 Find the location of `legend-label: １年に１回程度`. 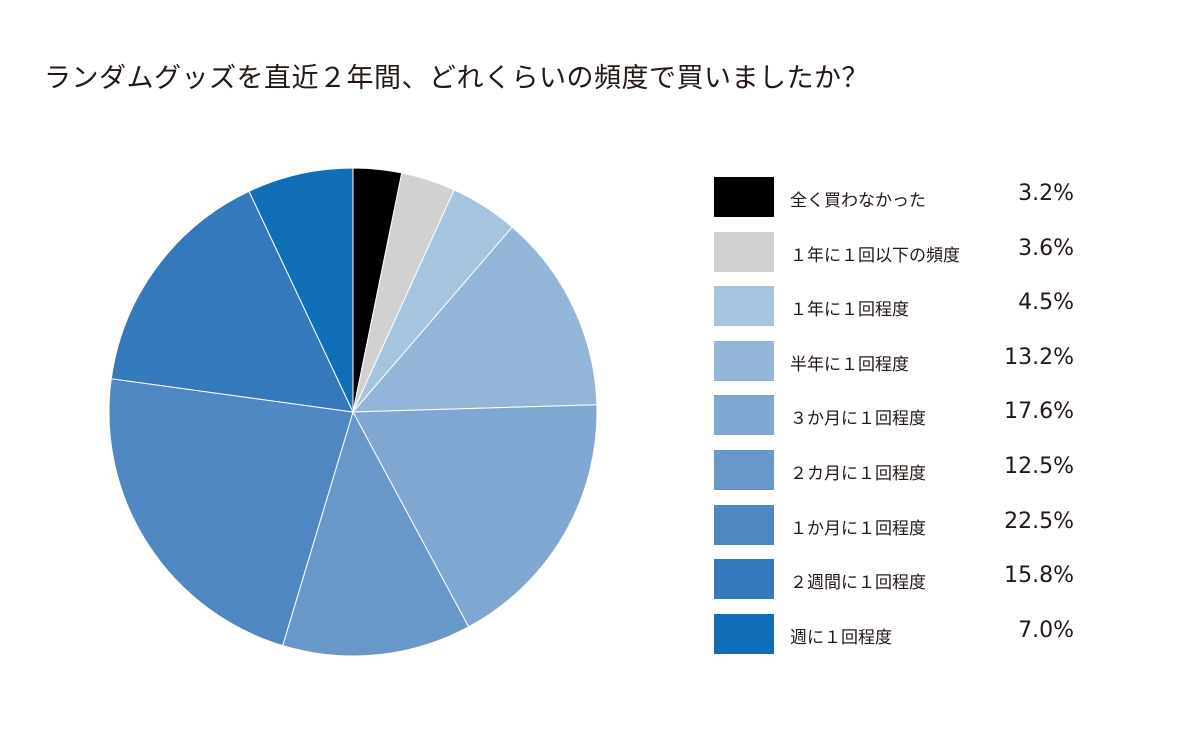

legend-label: １年に１回程度 is located at coordinates (849, 310).